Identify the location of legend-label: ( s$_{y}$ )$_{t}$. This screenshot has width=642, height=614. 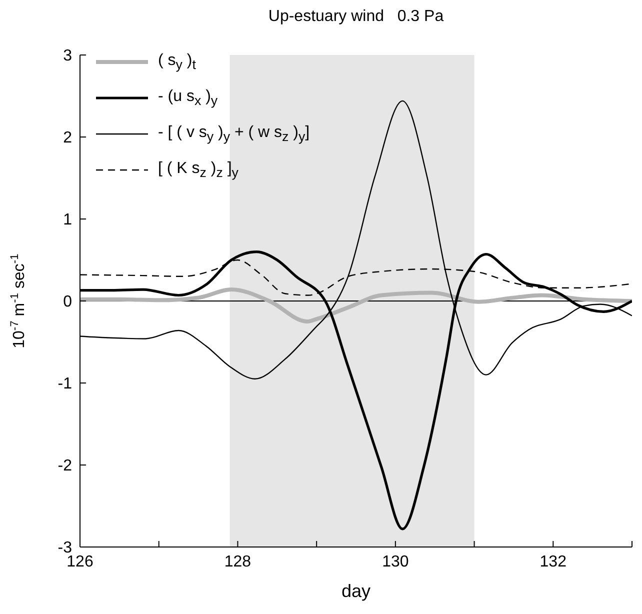
(177, 62).